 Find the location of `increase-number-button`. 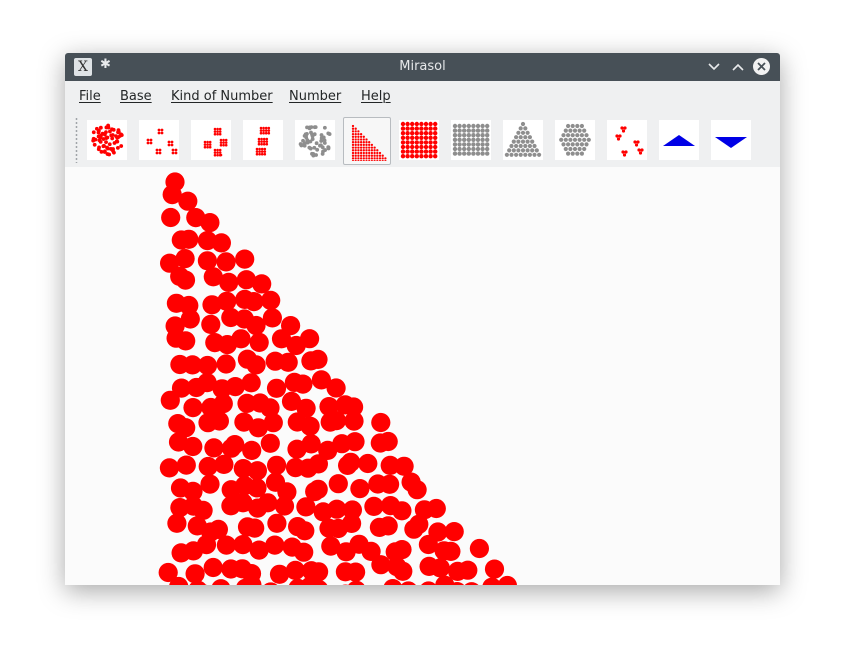

increase-number-button is located at coordinates (679, 140).